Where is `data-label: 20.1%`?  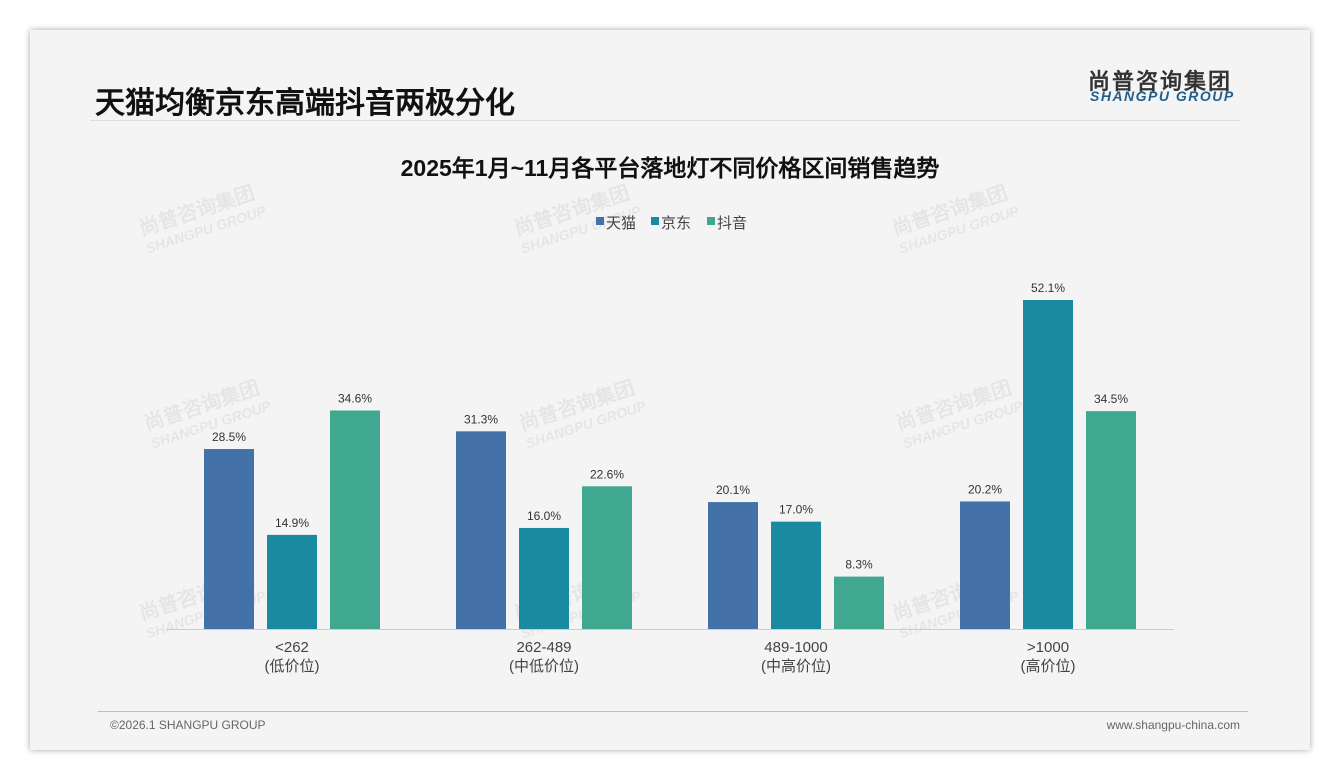 data-label: 20.1% is located at coordinates (733, 490).